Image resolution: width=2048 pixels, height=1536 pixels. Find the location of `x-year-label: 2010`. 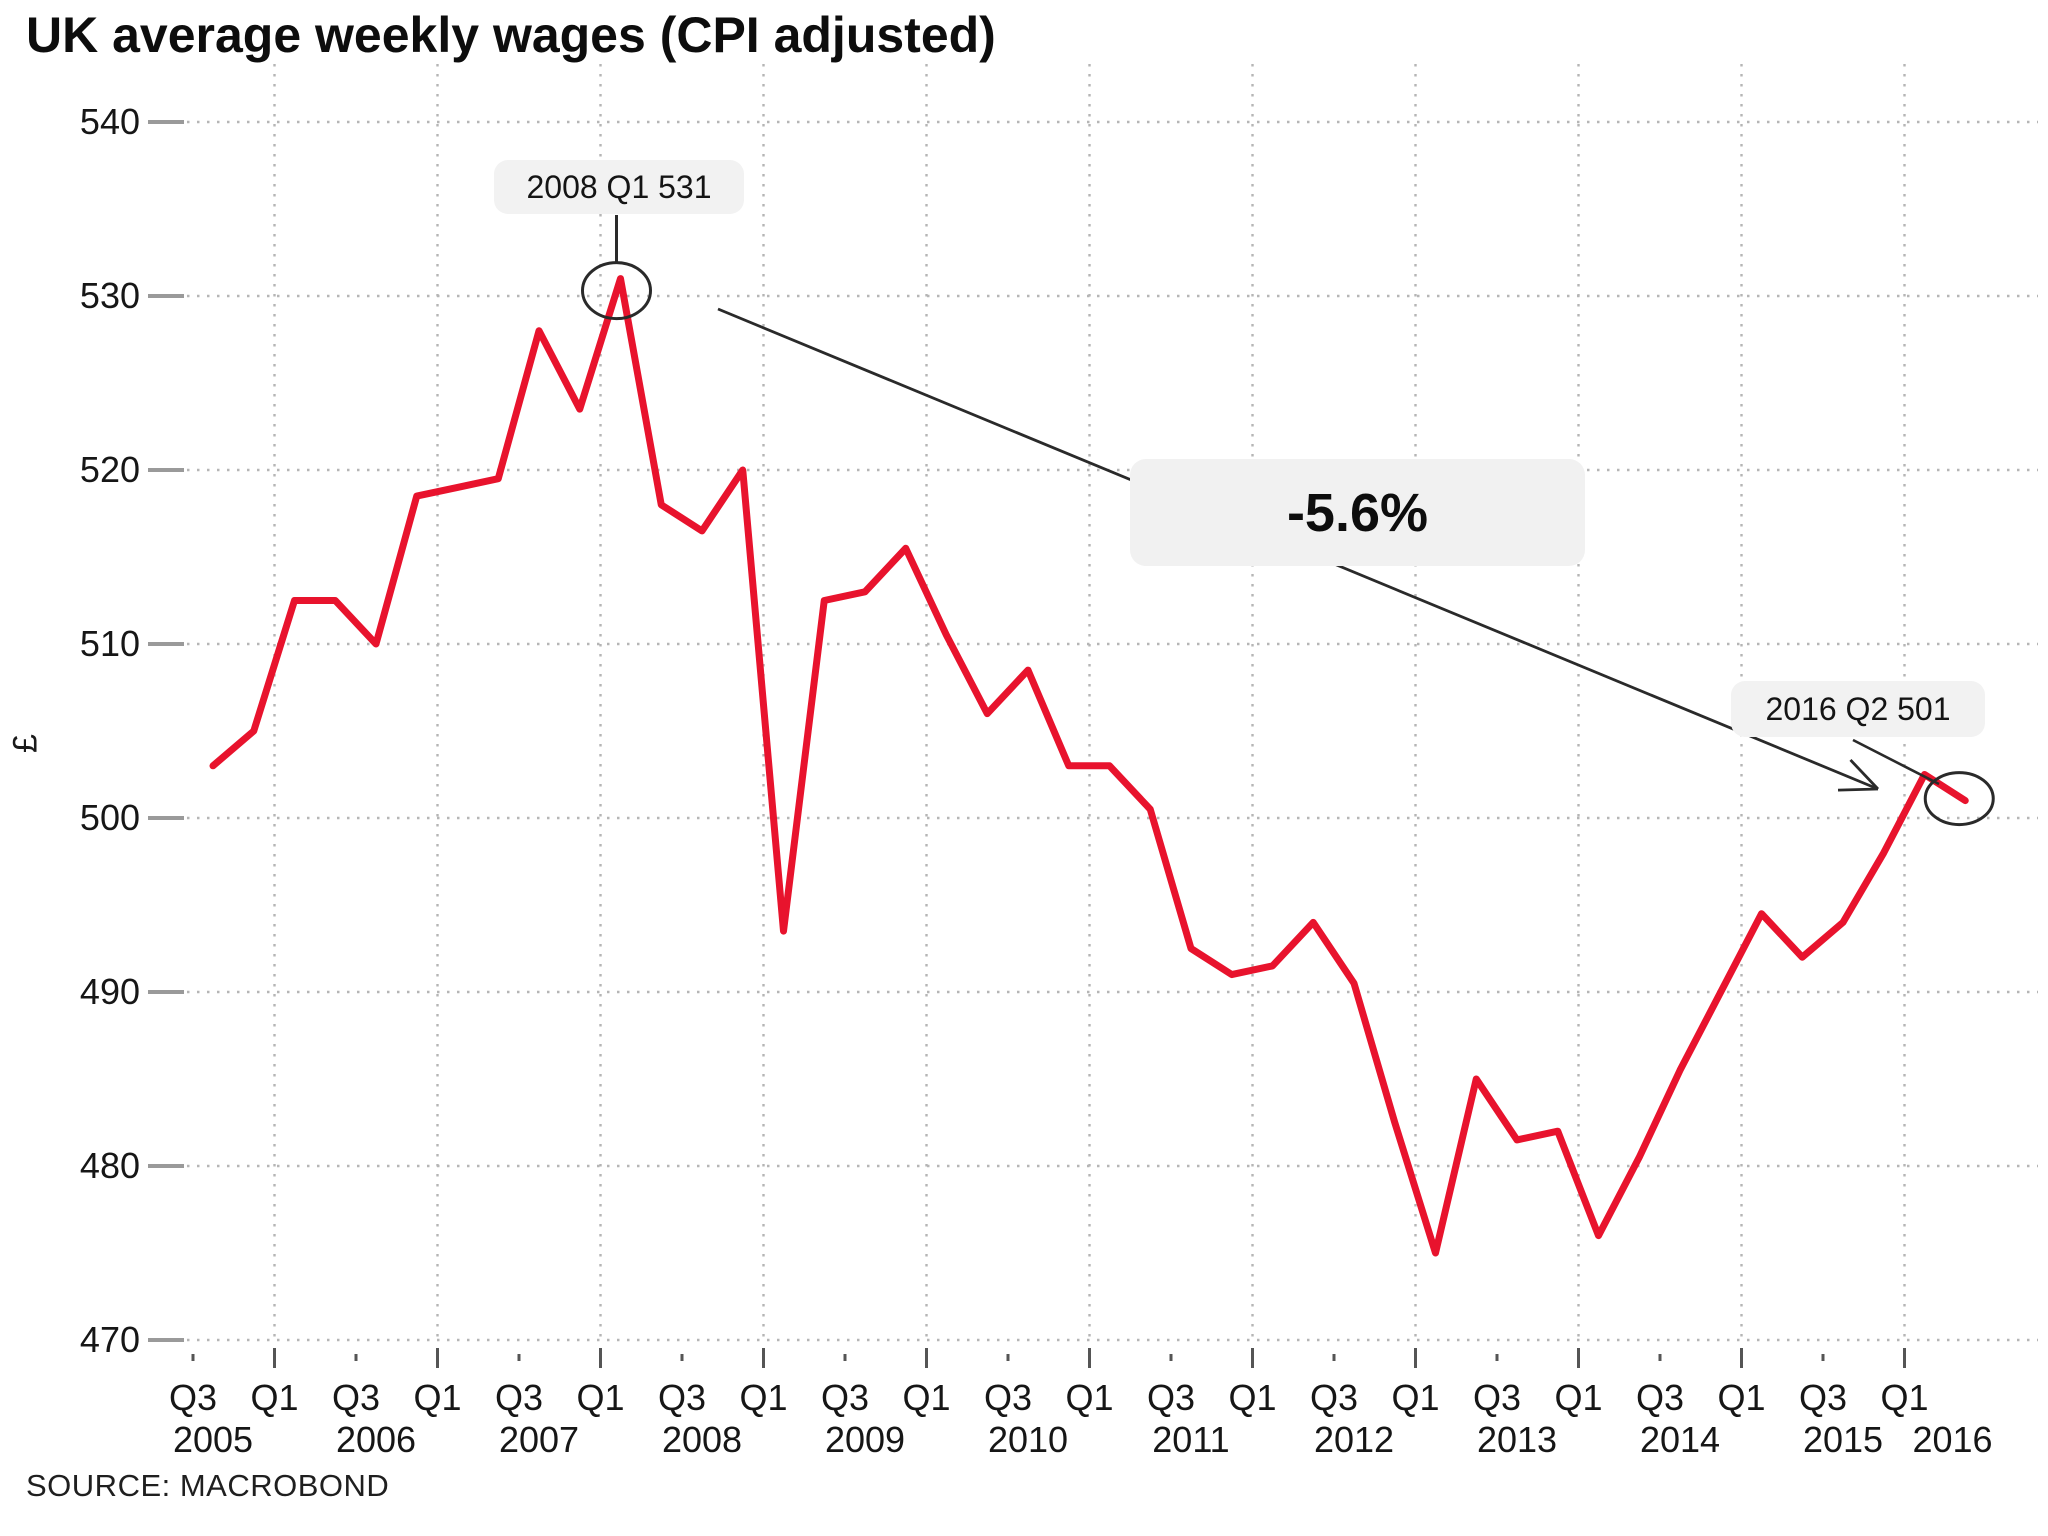

x-year-label: 2010 is located at coordinates (1028, 1439).